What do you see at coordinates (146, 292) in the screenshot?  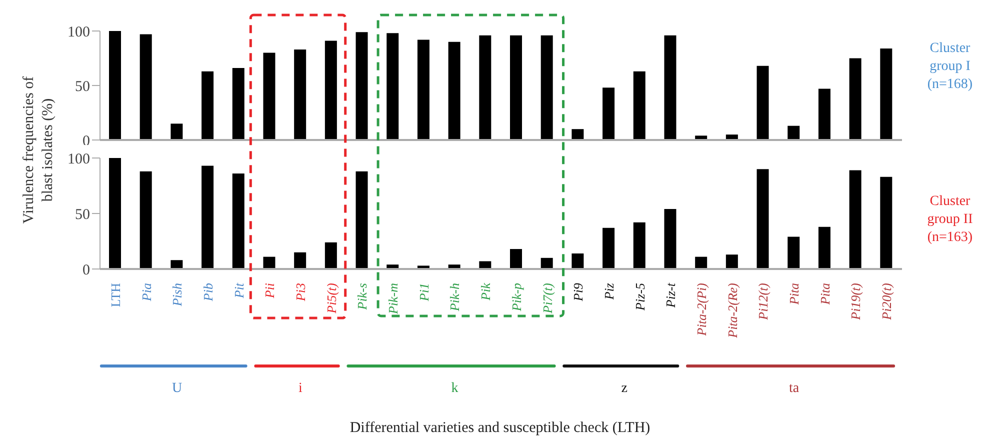 I see `x-tick-label: Pia` at bounding box center [146, 292].